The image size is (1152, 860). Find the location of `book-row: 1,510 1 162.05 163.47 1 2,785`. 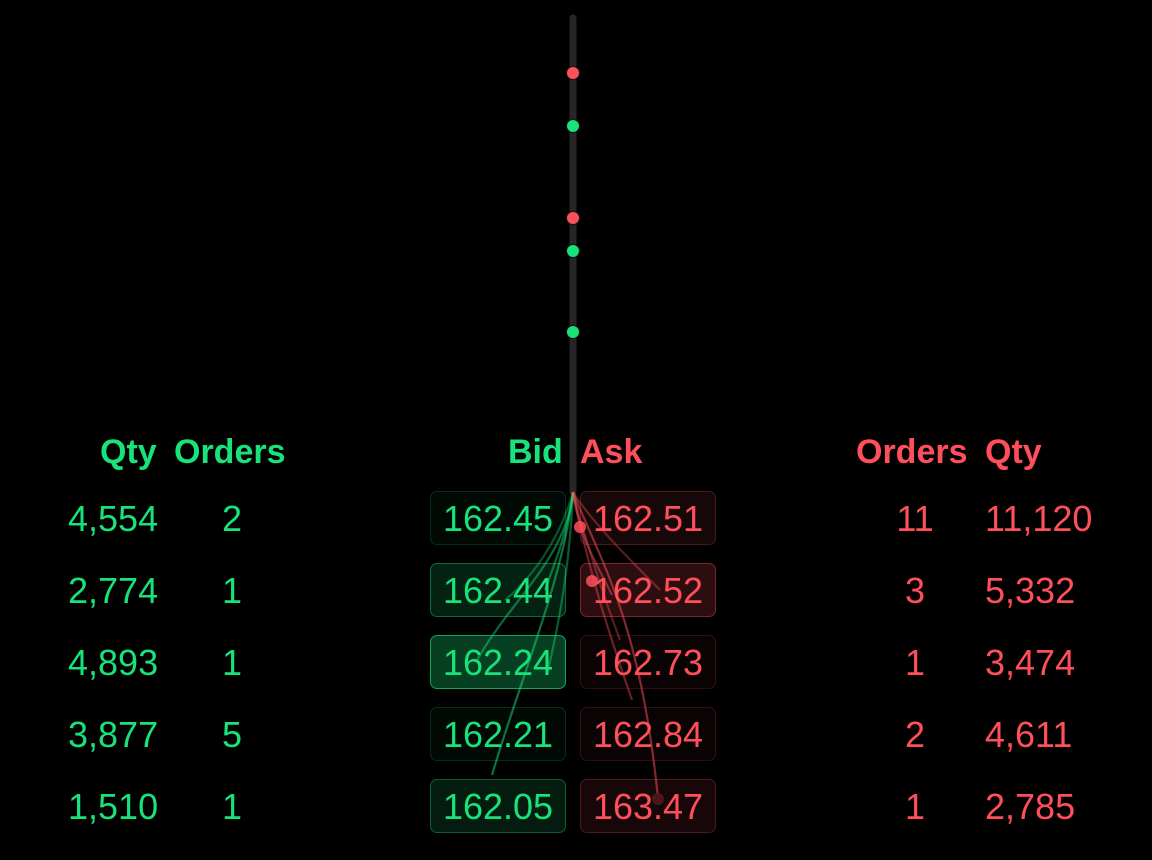

book-row: 1,510 1 162.05 163.47 1 2,785 is located at coordinates (576, 807).